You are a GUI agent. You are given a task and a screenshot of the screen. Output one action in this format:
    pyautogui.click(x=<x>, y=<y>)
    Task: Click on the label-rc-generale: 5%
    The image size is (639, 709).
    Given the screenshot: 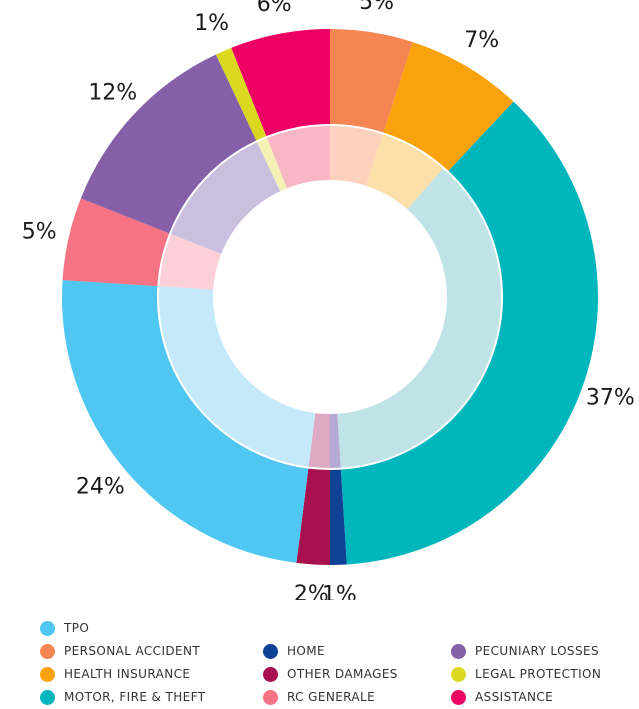 What is the action you would take?
    pyautogui.click(x=39, y=231)
    